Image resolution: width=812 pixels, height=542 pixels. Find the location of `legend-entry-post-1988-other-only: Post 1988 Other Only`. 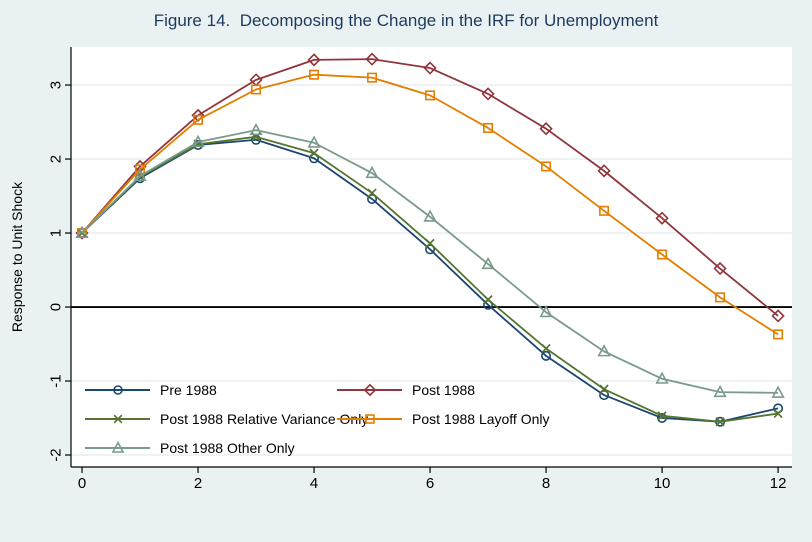

legend-entry-post-1988-other-only: Post 1988 Other Only is located at coordinates (211, 448).